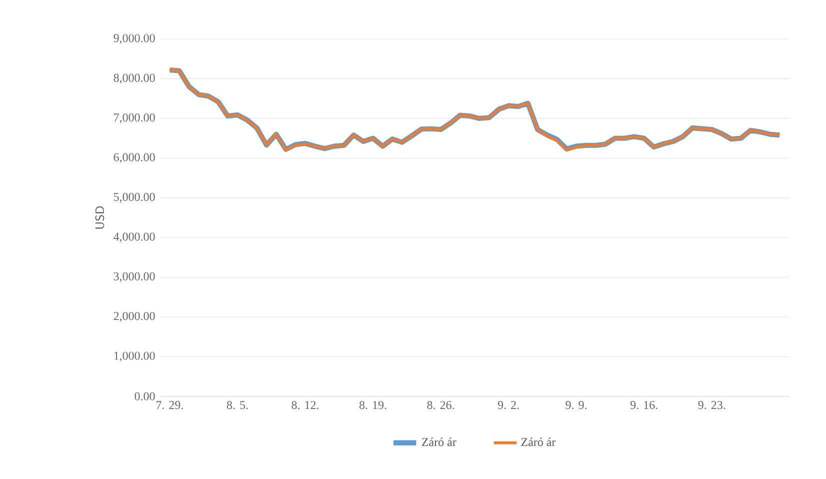  I want to click on x-tick-label: 9. 23., so click(712, 405).